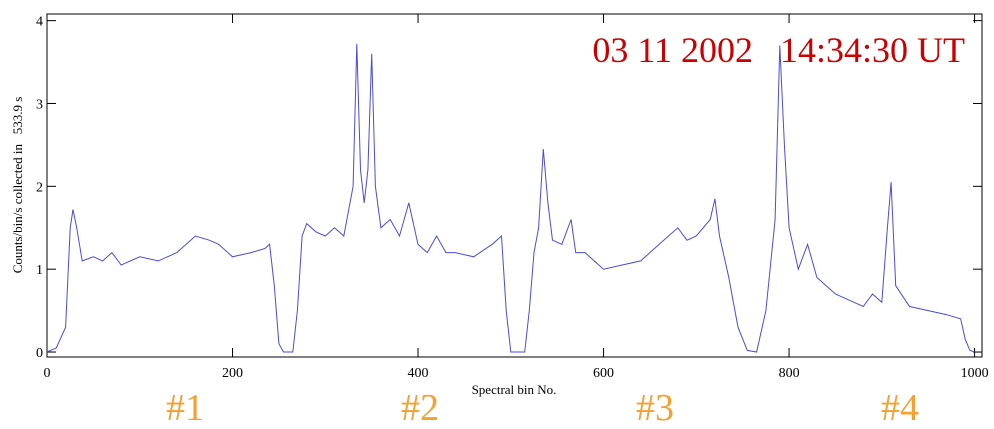 Image resolution: width=994 pixels, height=429 pixels. I want to click on y-tick-label: 4, so click(39, 22).